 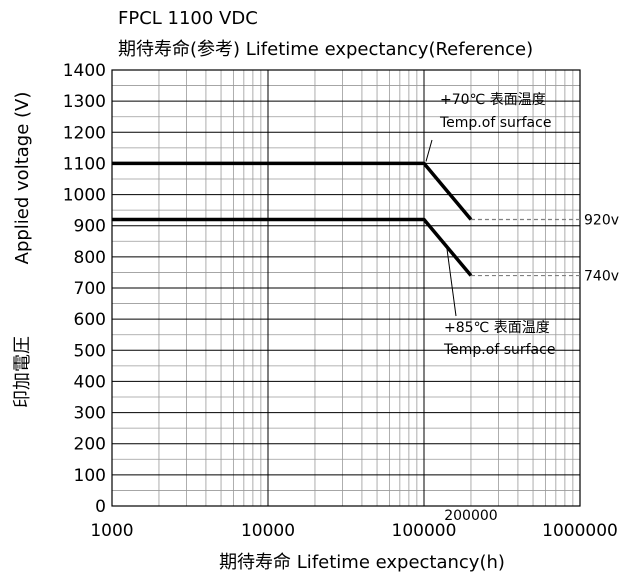 What do you see at coordinates (268, 531) in the screenshot?
I see `x-tick-label: 10000` at bounding box center [268, 531].